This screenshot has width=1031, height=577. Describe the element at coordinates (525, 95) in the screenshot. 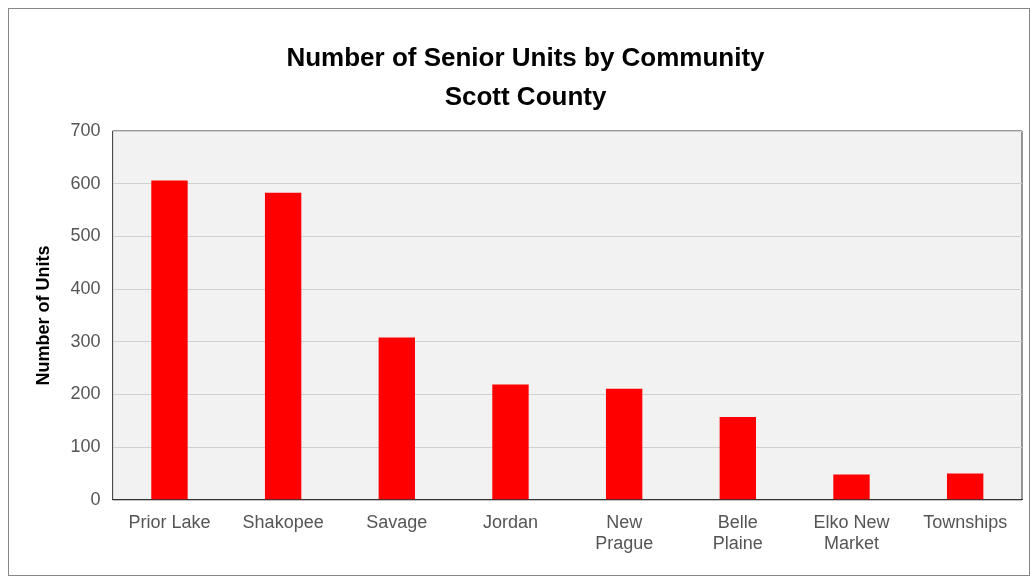

I see `text: Scott County` at that location.